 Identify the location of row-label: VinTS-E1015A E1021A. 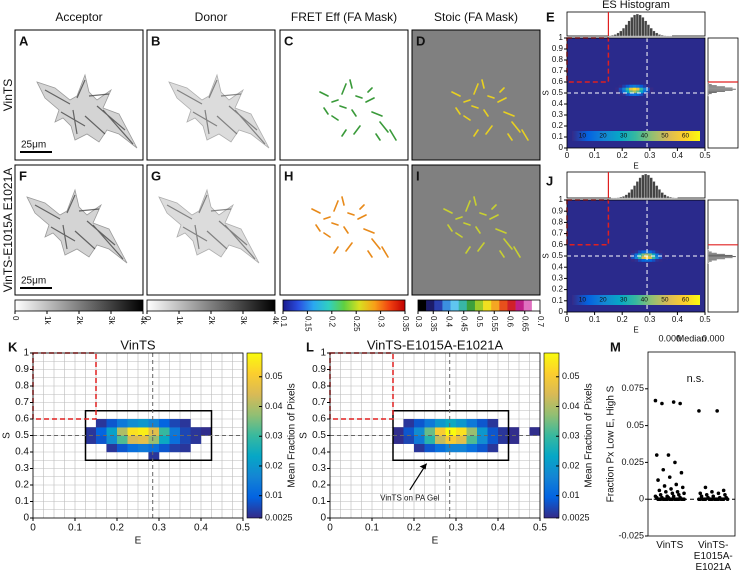
(8, 230).